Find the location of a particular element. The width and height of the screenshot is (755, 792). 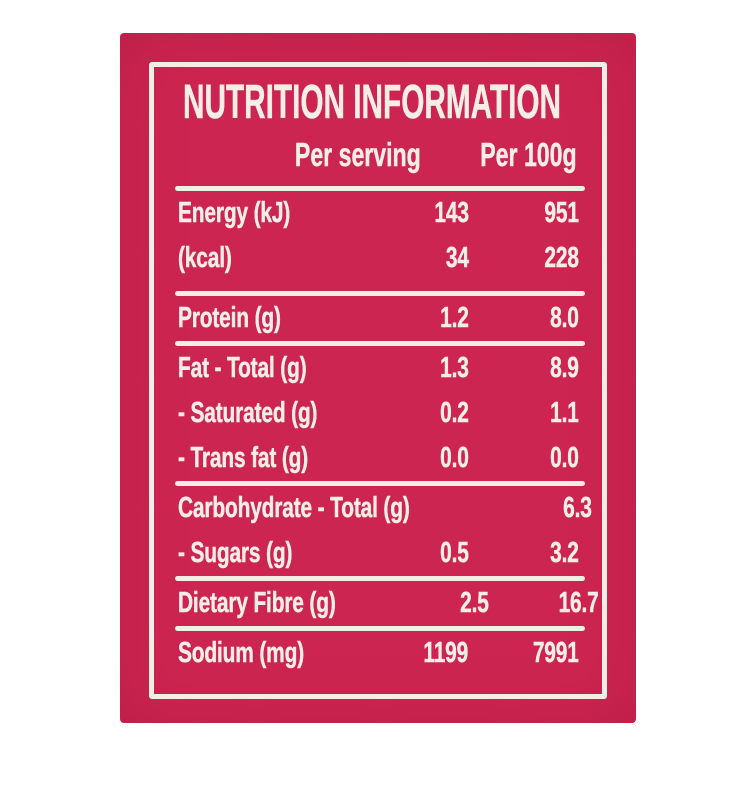

value-per-serving: 0.5 is located at coordinates (454, 553).